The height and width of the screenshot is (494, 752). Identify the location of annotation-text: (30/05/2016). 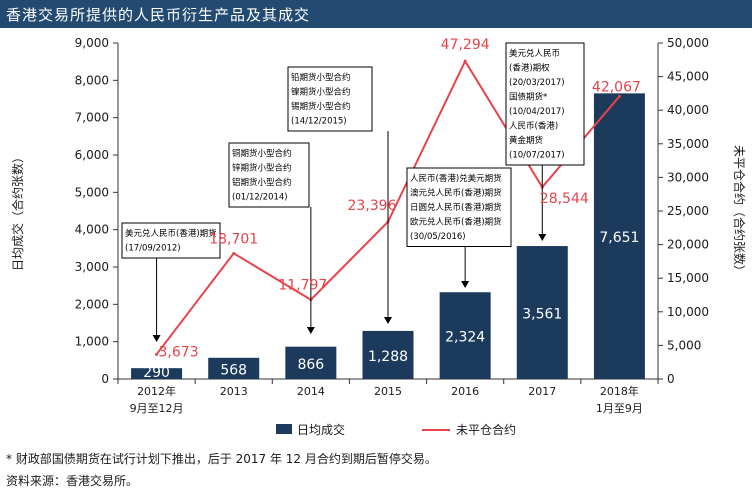
(438, 237).